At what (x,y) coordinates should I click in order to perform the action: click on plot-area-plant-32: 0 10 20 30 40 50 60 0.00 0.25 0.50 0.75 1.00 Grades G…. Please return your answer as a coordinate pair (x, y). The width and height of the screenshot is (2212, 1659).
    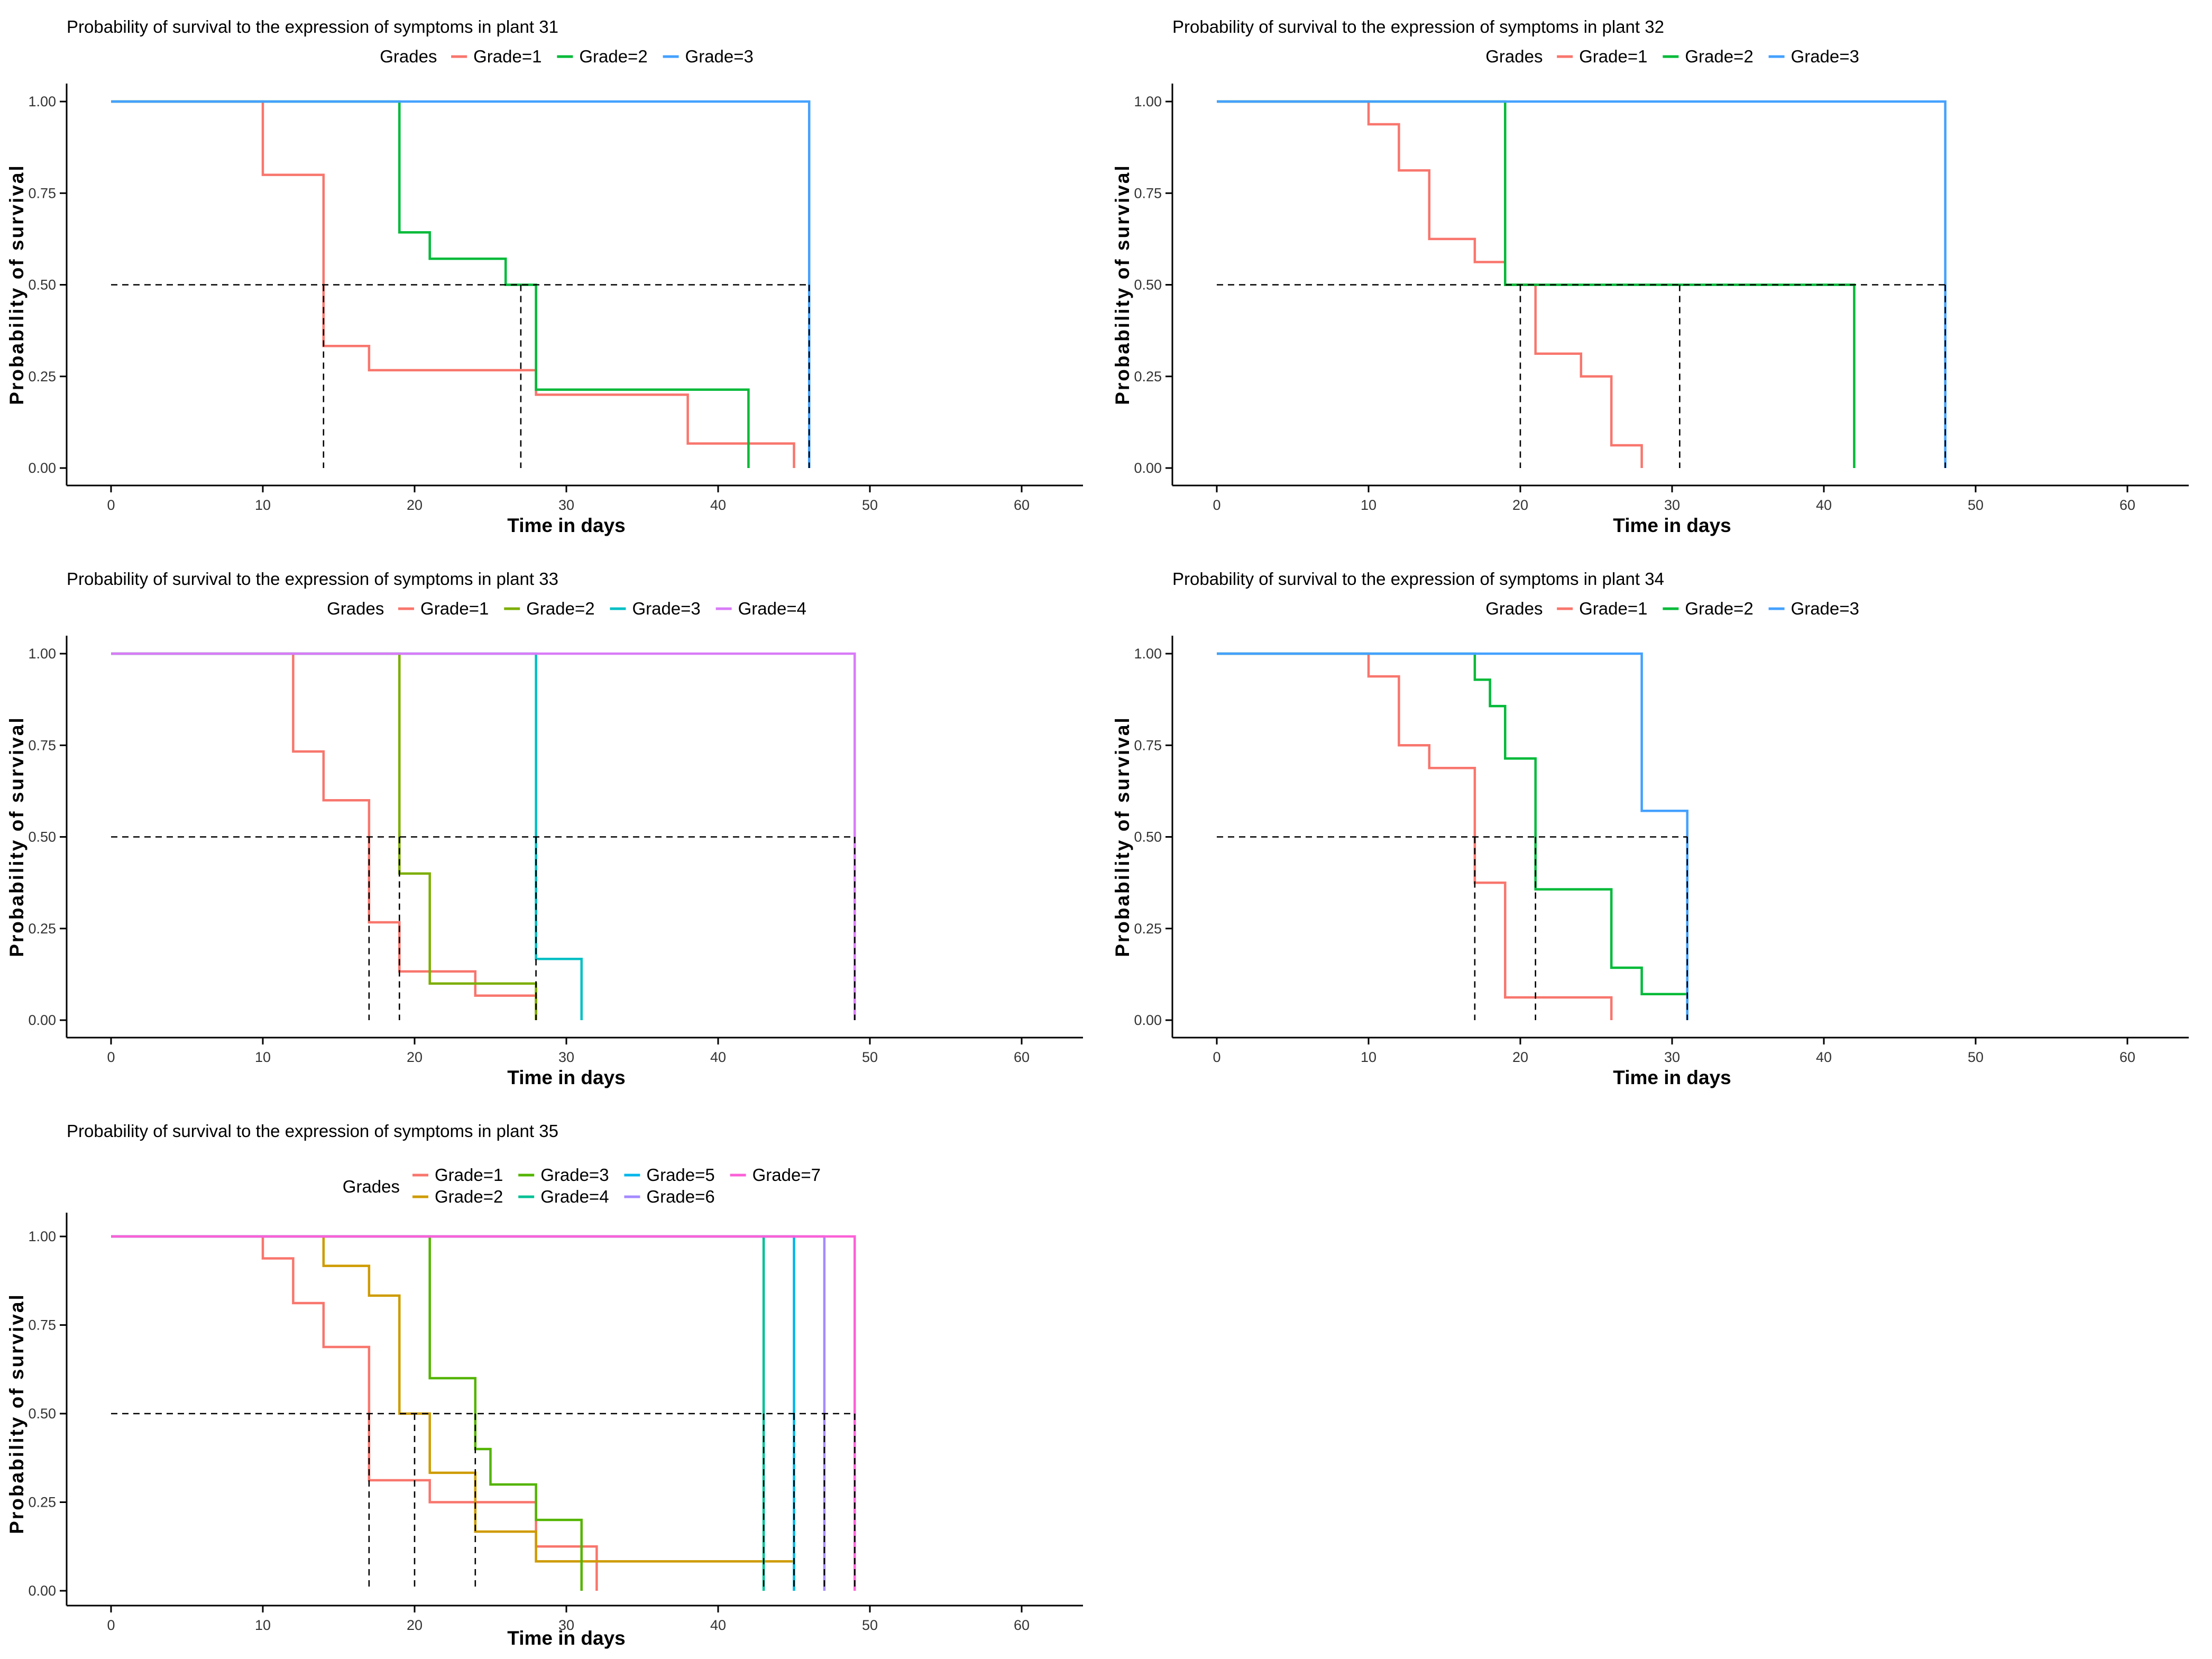
    Looking at the image, I should click on (1661, 280).